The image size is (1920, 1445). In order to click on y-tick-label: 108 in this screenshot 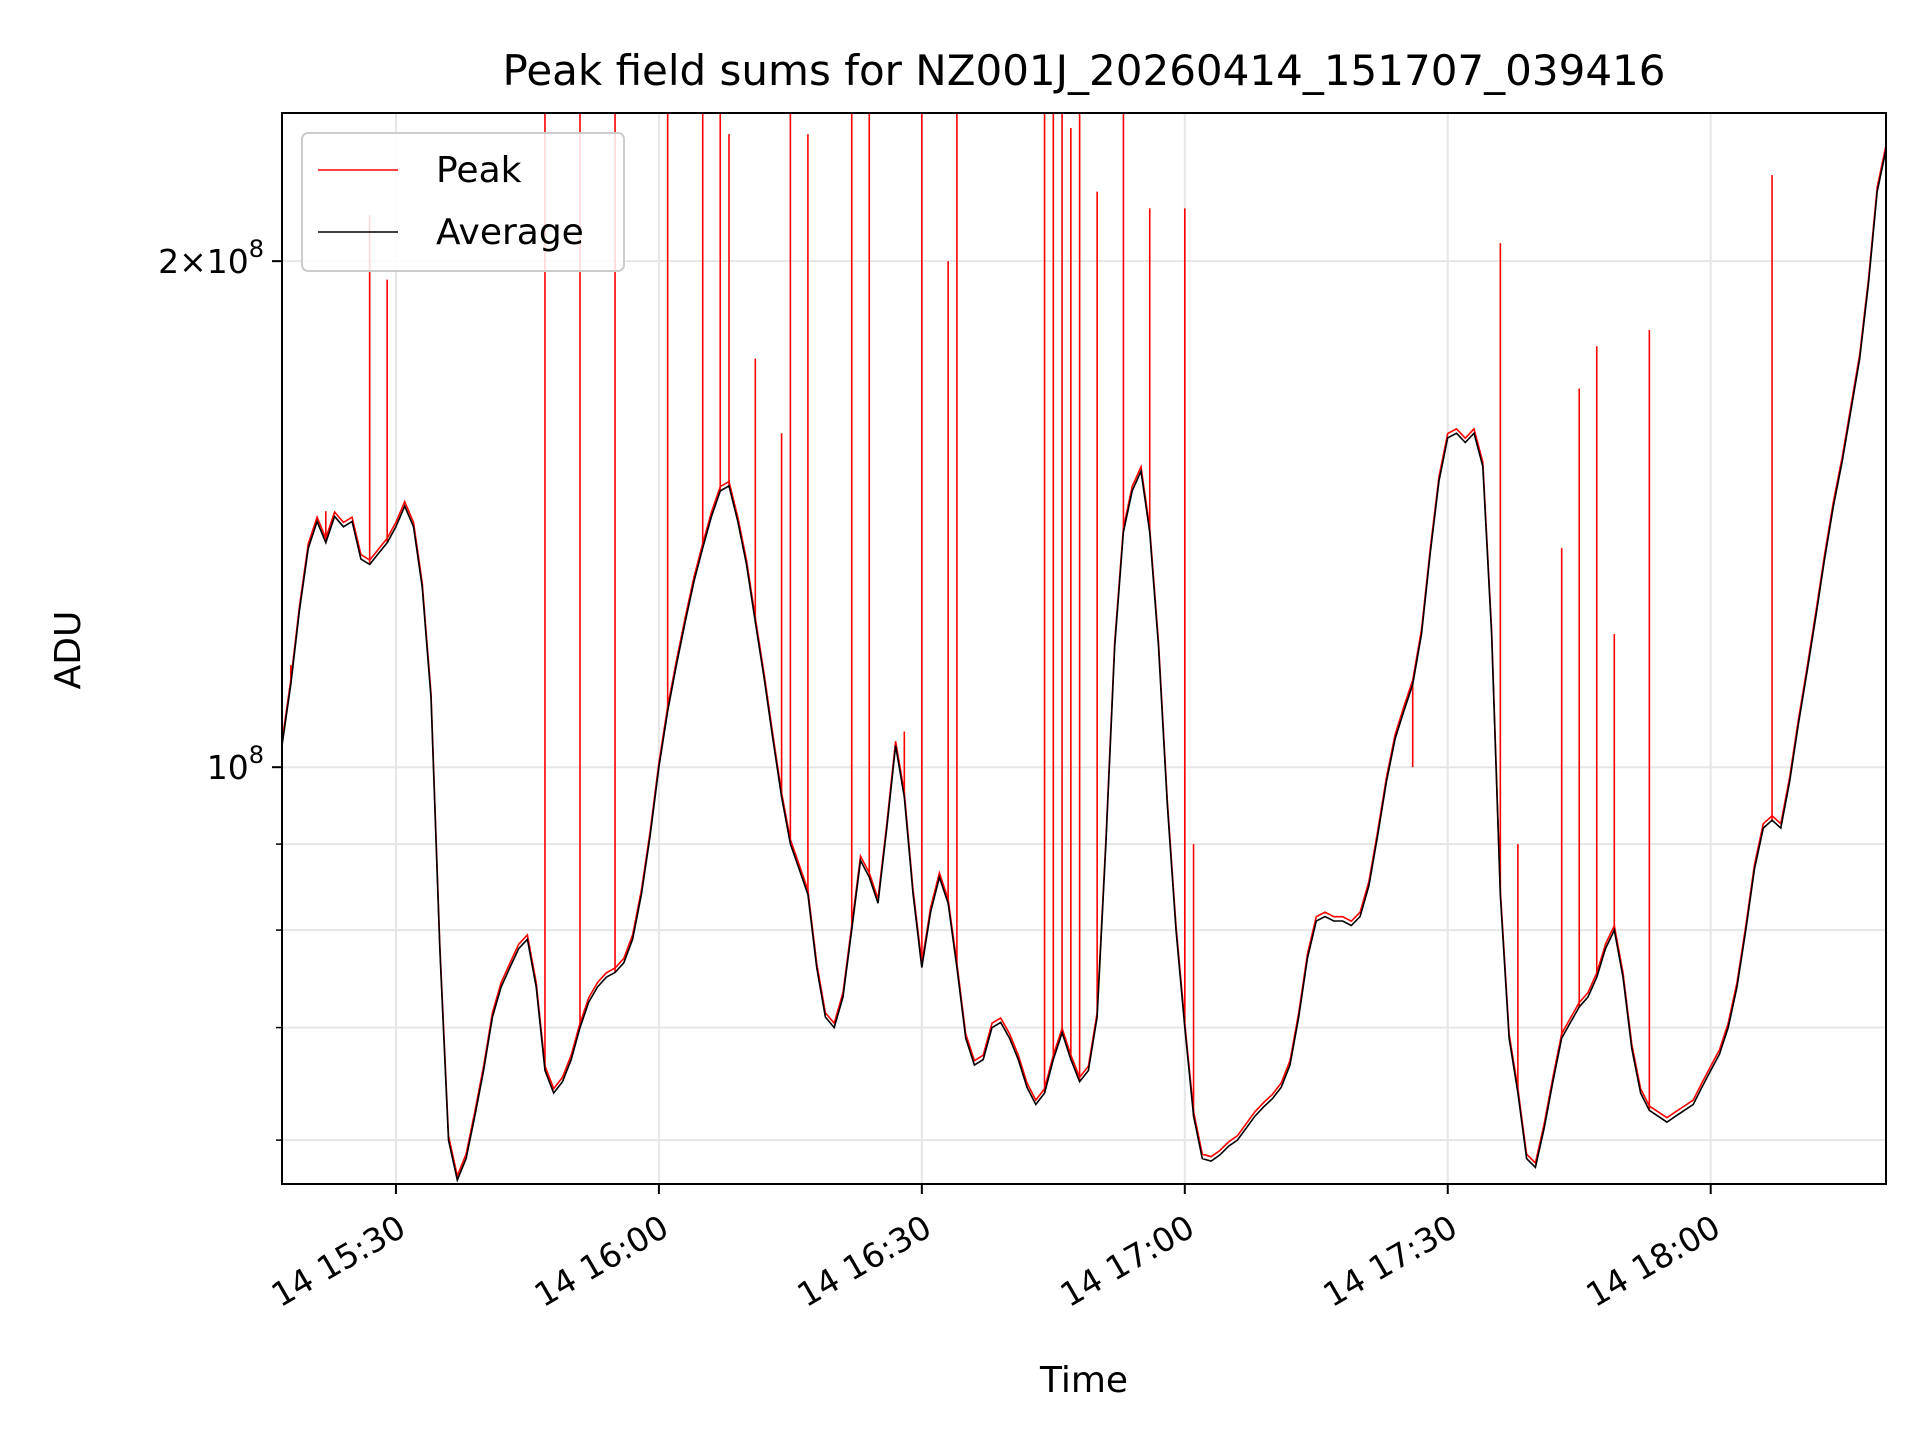, I will do `click(235, 764)`.